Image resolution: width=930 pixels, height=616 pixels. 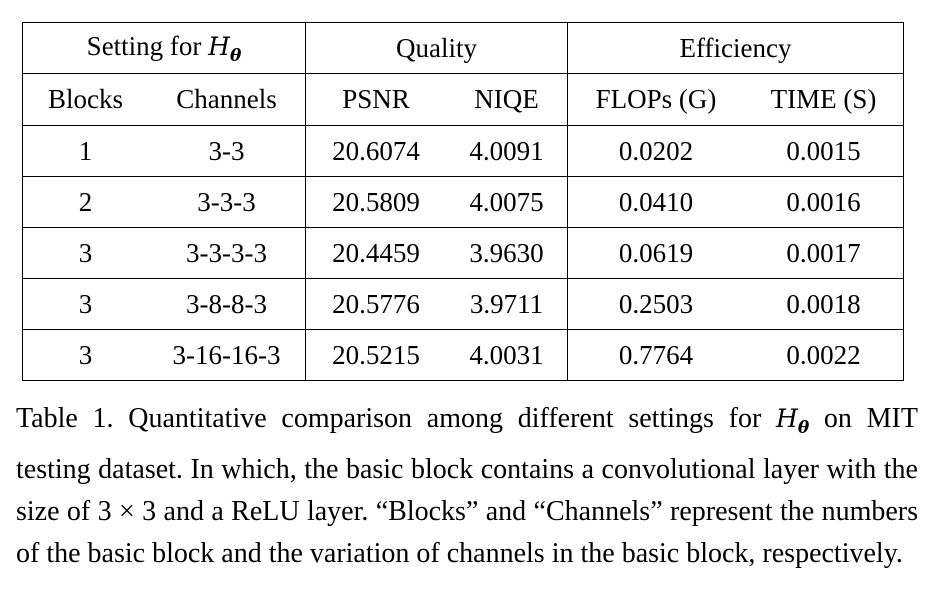 What do you see at coordinates (226, 99) in the screenshot?
I see `col-header-channels: Channels` at bounding box center [226, 99].